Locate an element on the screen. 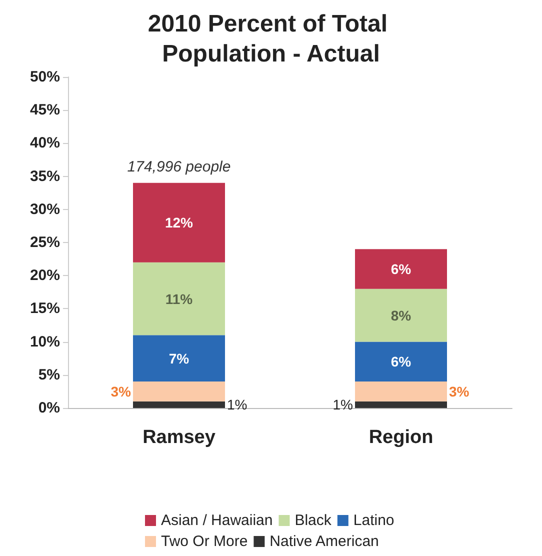 The height and width of the screenshot is (556, 542). y-tick-label: 5% is located at coordinates (49, 375).